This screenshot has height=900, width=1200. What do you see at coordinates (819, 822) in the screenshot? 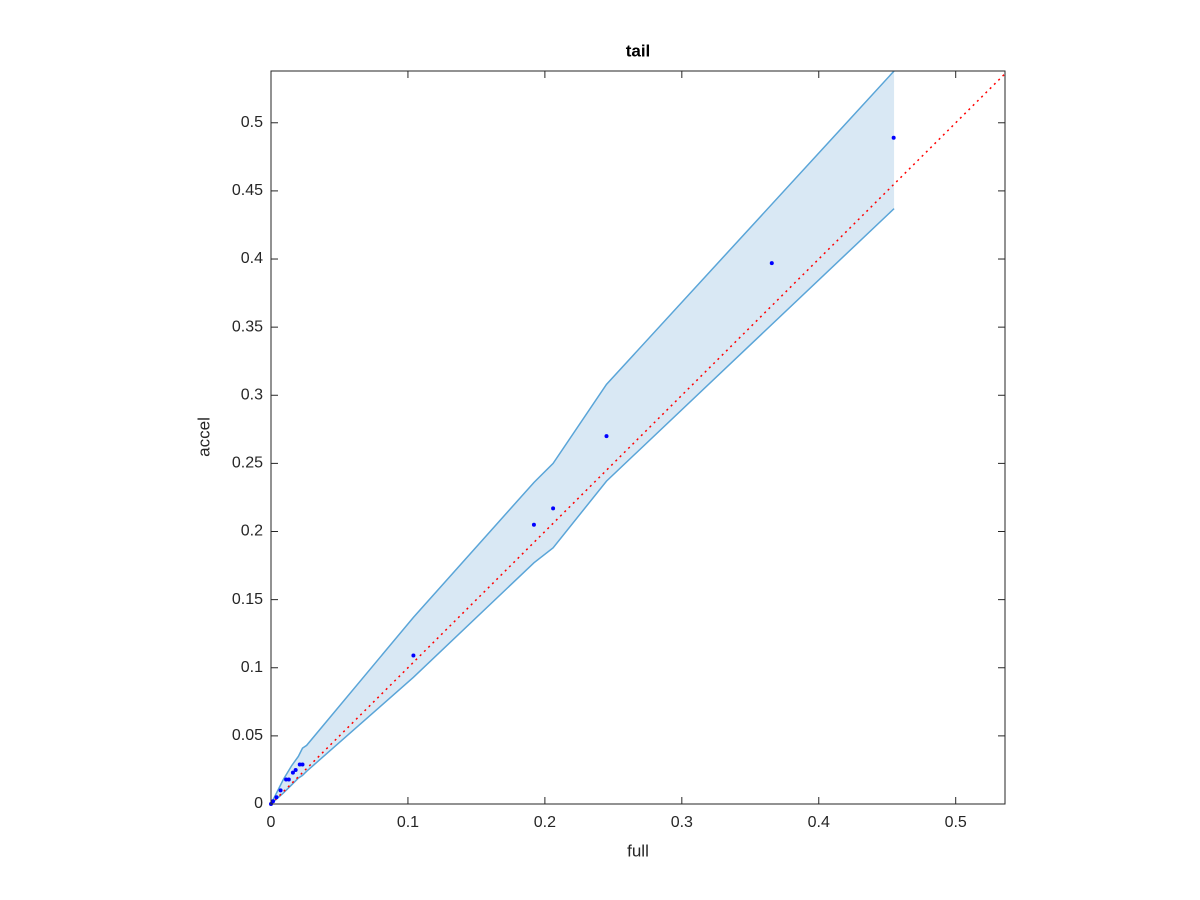
I see `x-tick-label: 0.4` at bounding box center [819, 822].